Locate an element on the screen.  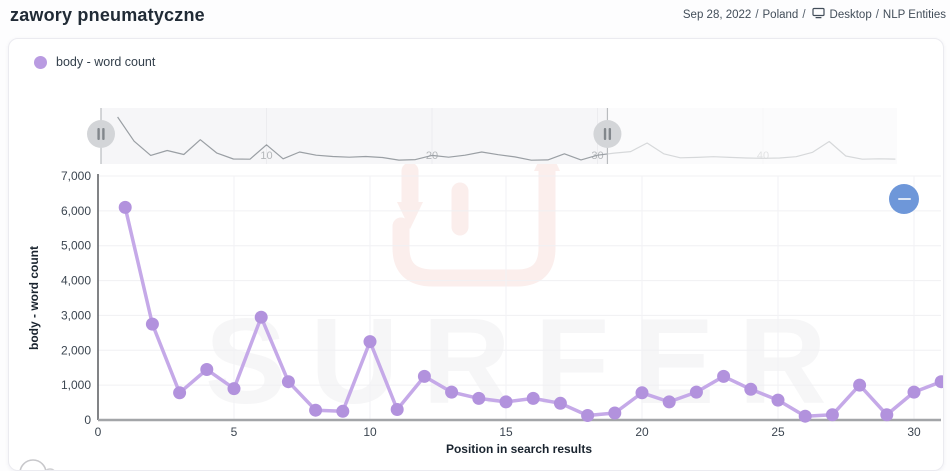
y-axis-title: body - word count is located at coordinates (34, 298).